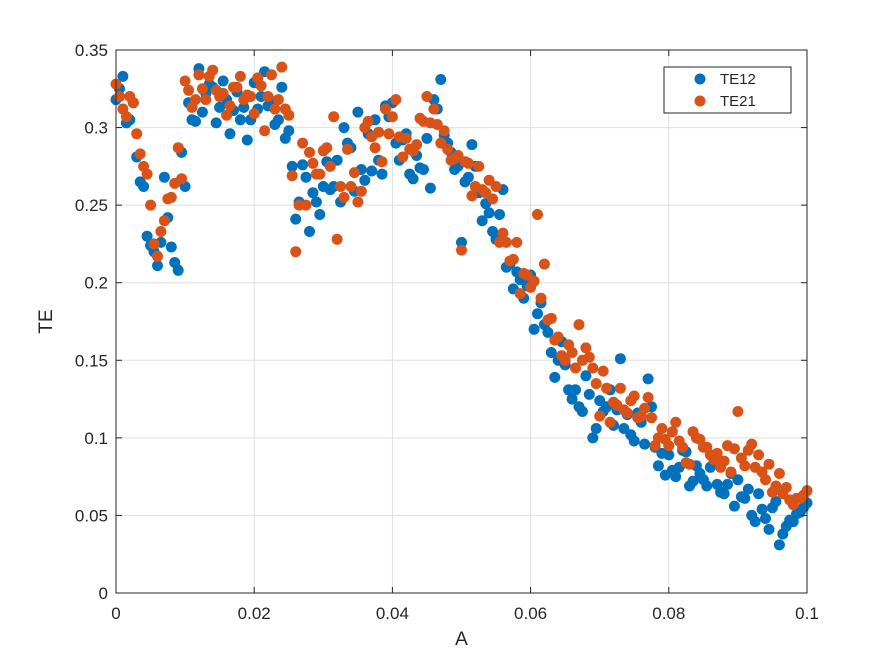 This screenshot has height=666, width=891. I want to click on x-axis-label: A, so click(461, 639).